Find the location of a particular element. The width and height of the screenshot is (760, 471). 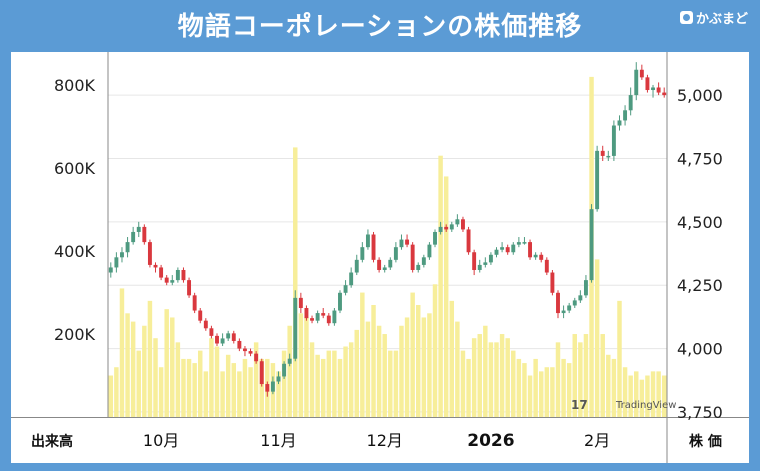

volume-tick-label: 200K is located at coordinates (75, 334).